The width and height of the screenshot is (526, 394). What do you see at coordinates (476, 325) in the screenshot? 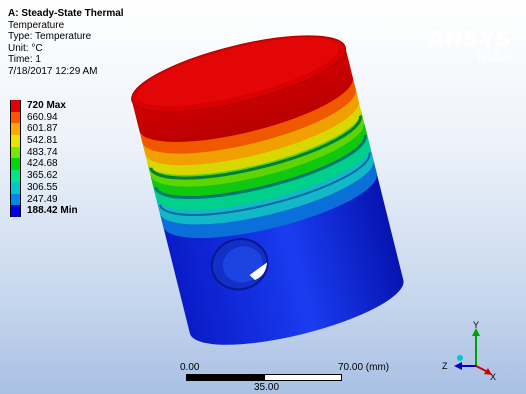
I see `y-axis-label: Y` at bounding box center [476, 325].